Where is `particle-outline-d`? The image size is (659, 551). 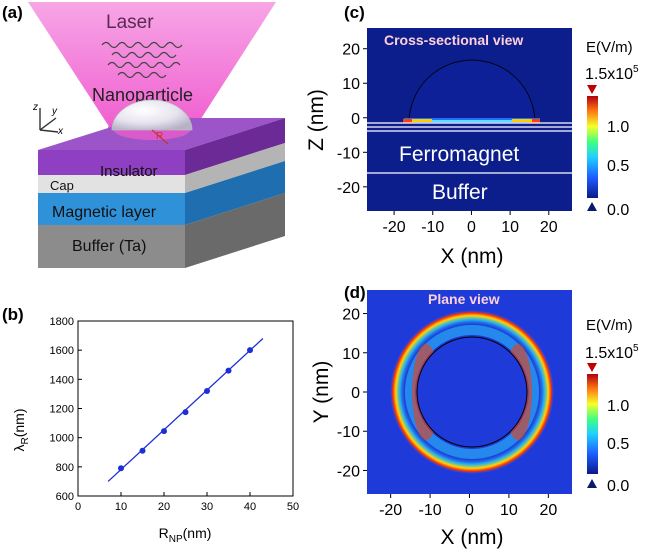
particle-outline-d is located at coordinates (472, 392).